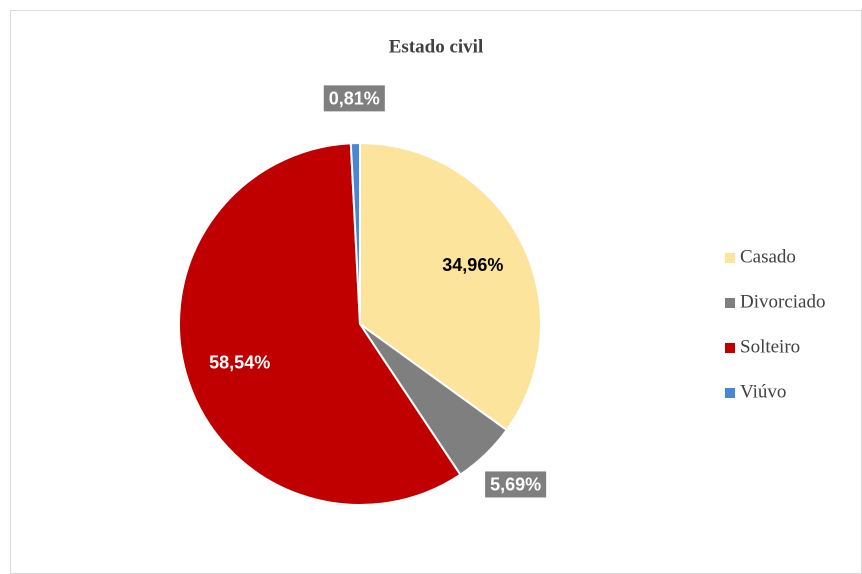  Describe the element at coordinates (770, 346) in the screenshot. I see `legend-label: Solteiro` at that location.